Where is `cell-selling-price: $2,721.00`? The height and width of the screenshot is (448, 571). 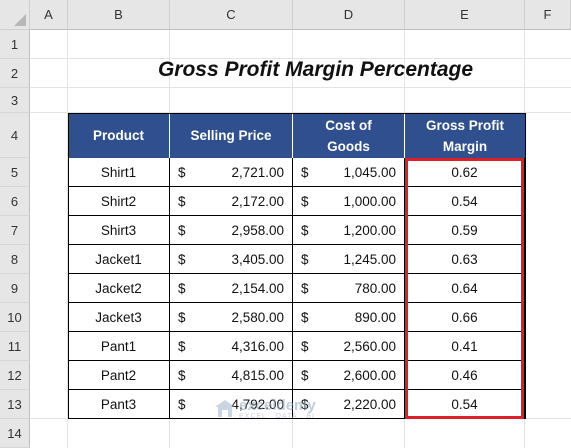 cell-selling-price: $2,721.00 is located at coordinates (231, 172).